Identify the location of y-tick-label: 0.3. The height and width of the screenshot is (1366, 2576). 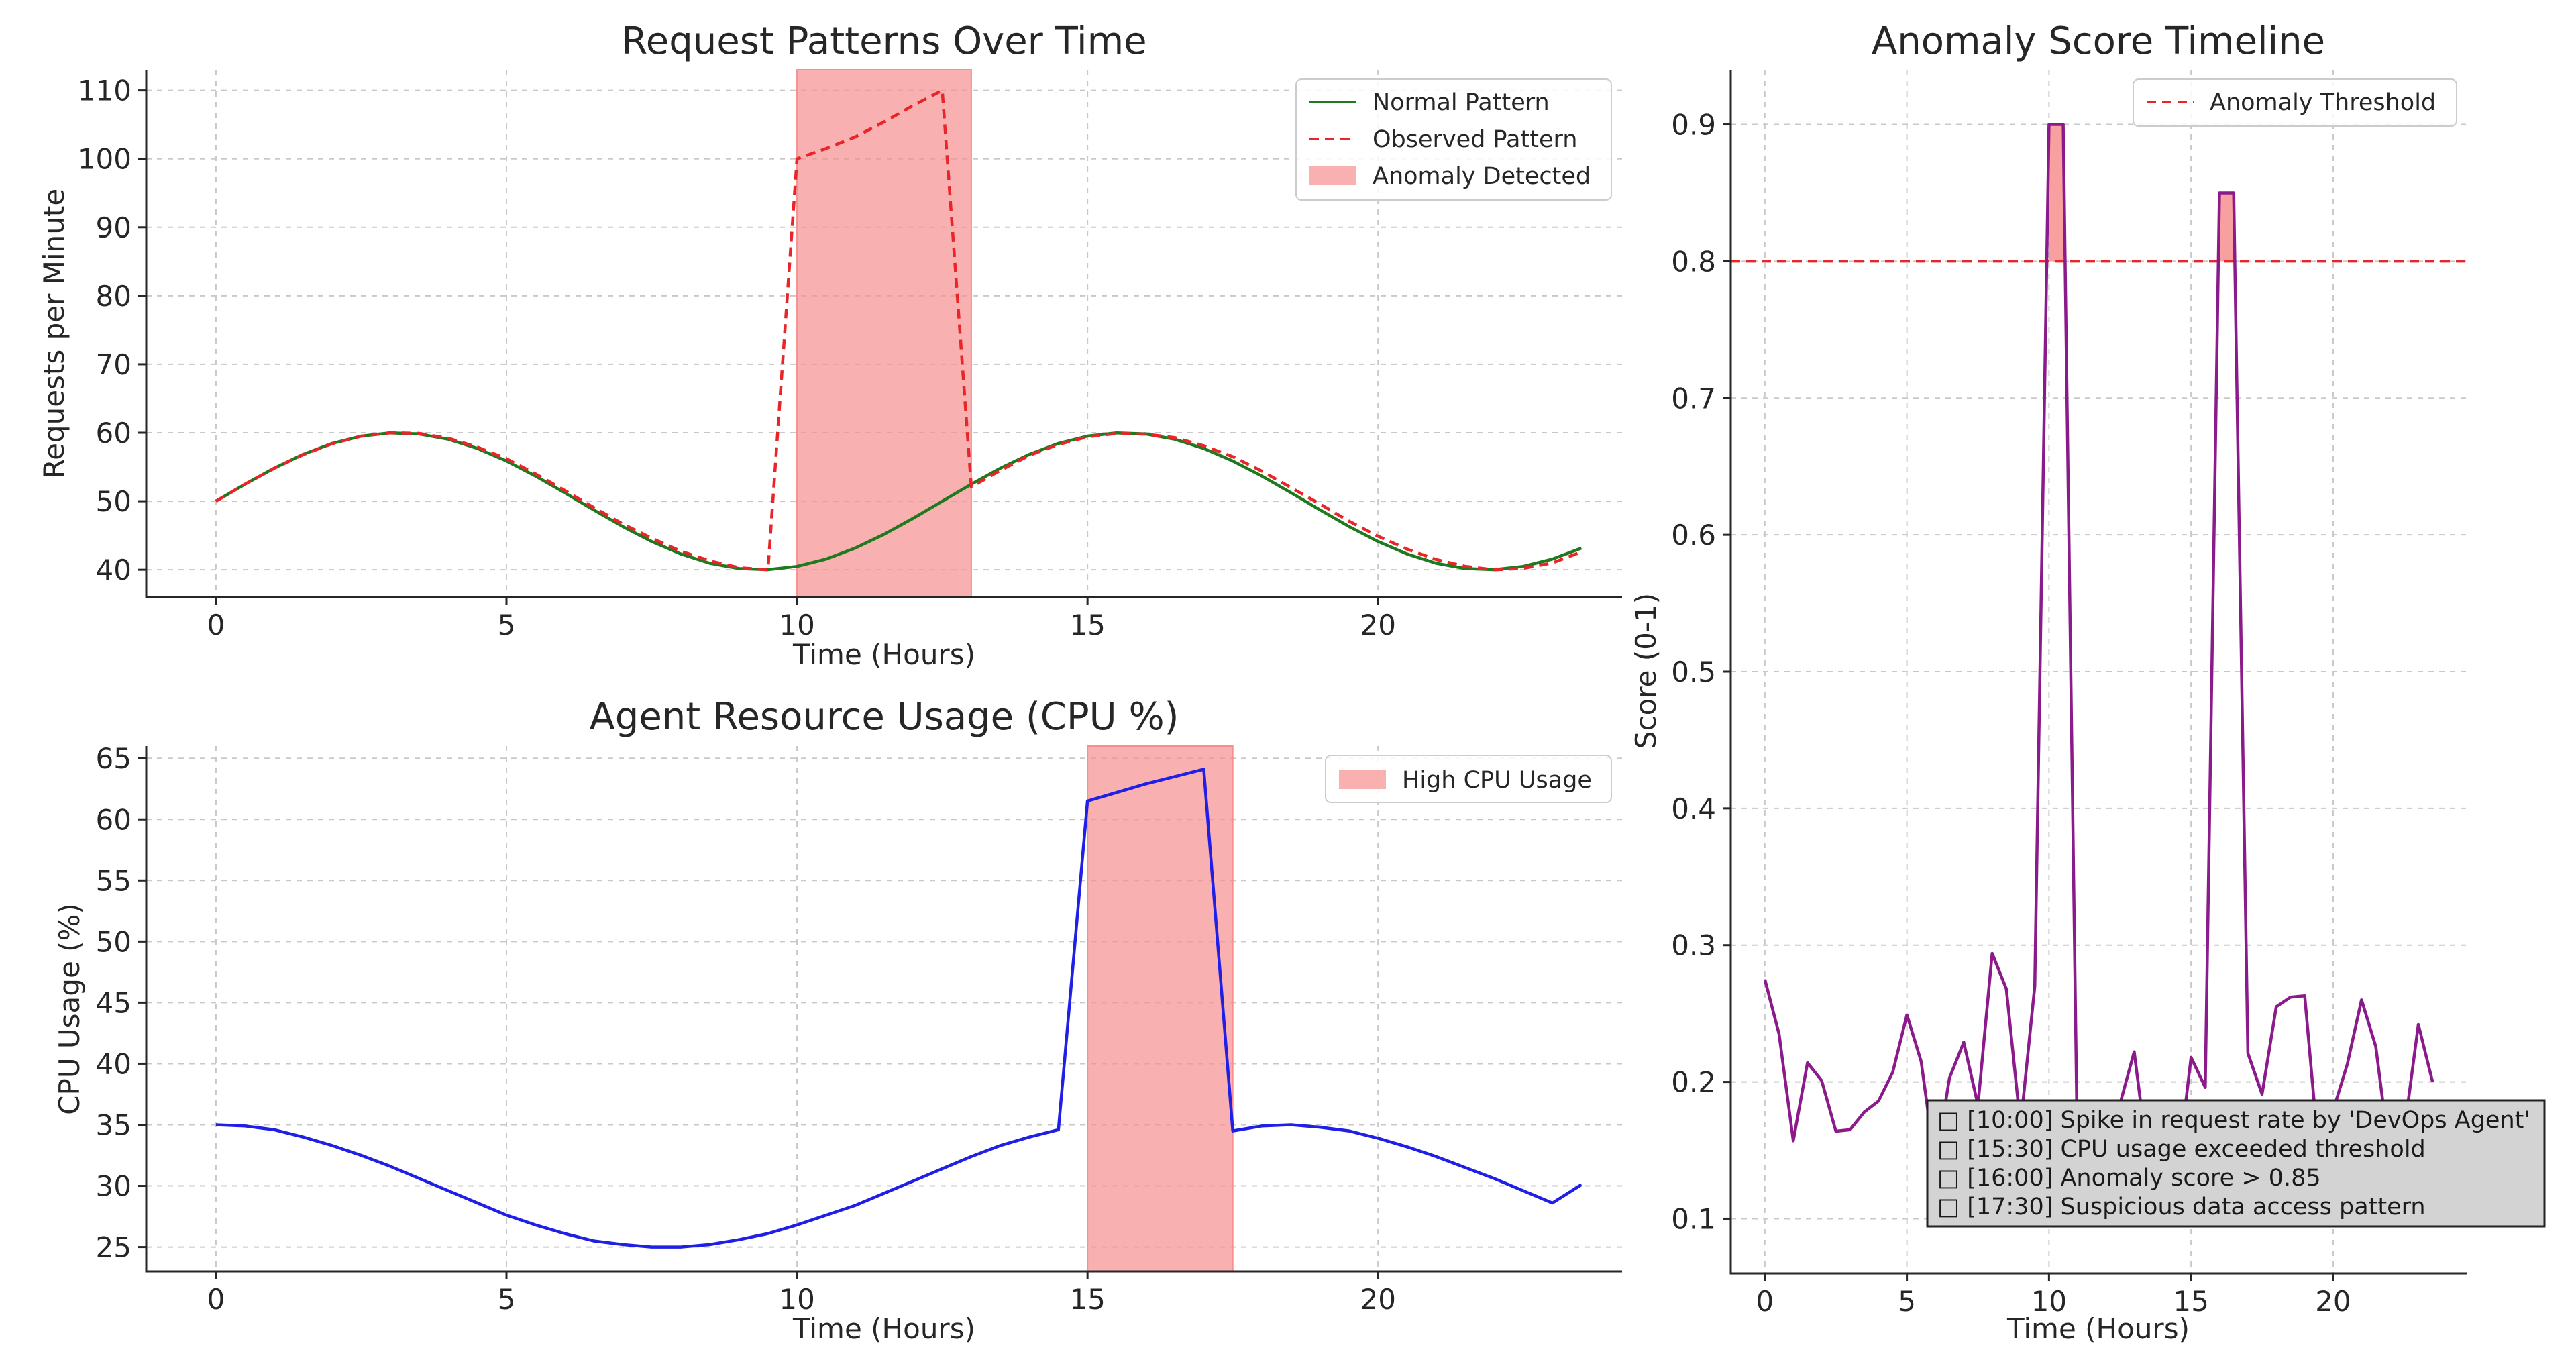
(1693, 945).